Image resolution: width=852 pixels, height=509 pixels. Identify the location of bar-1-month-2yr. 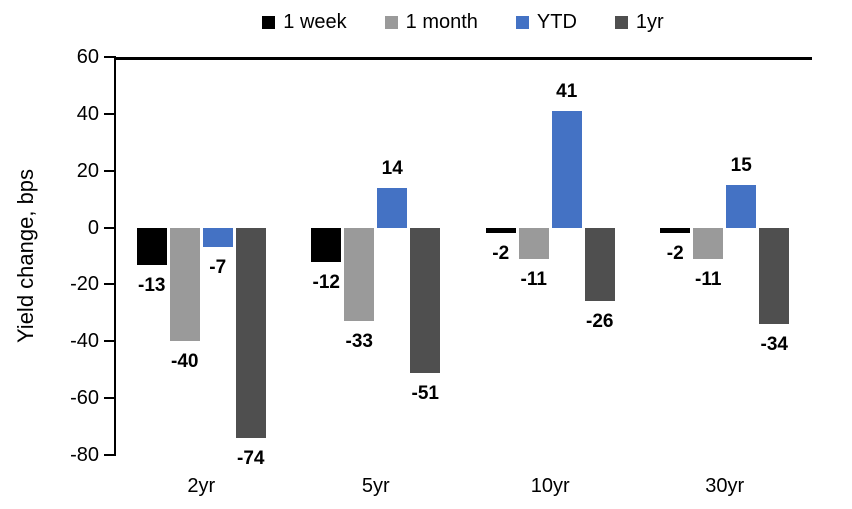
(184, 284).